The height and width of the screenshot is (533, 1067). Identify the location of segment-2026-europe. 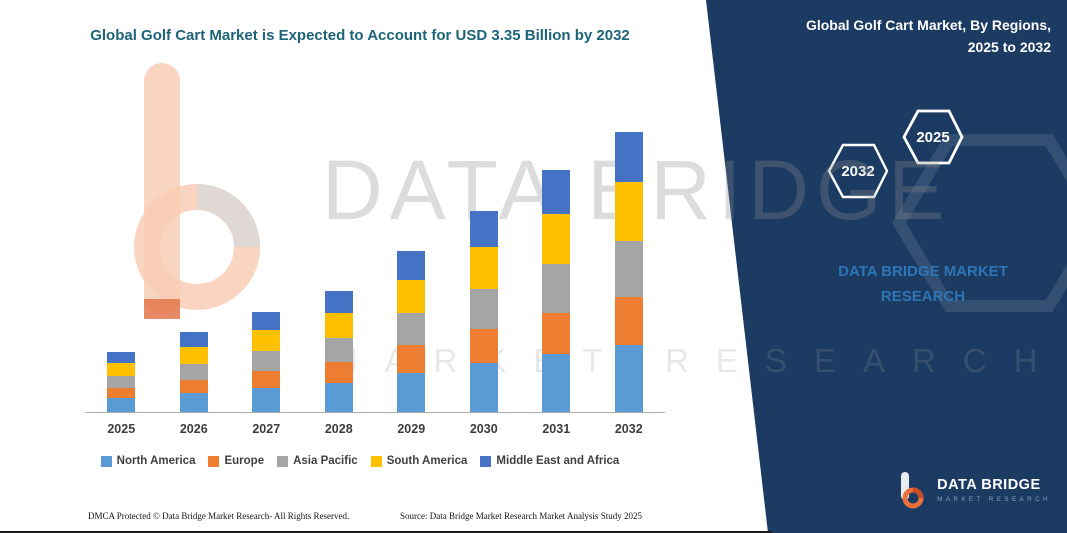
(193, 386).